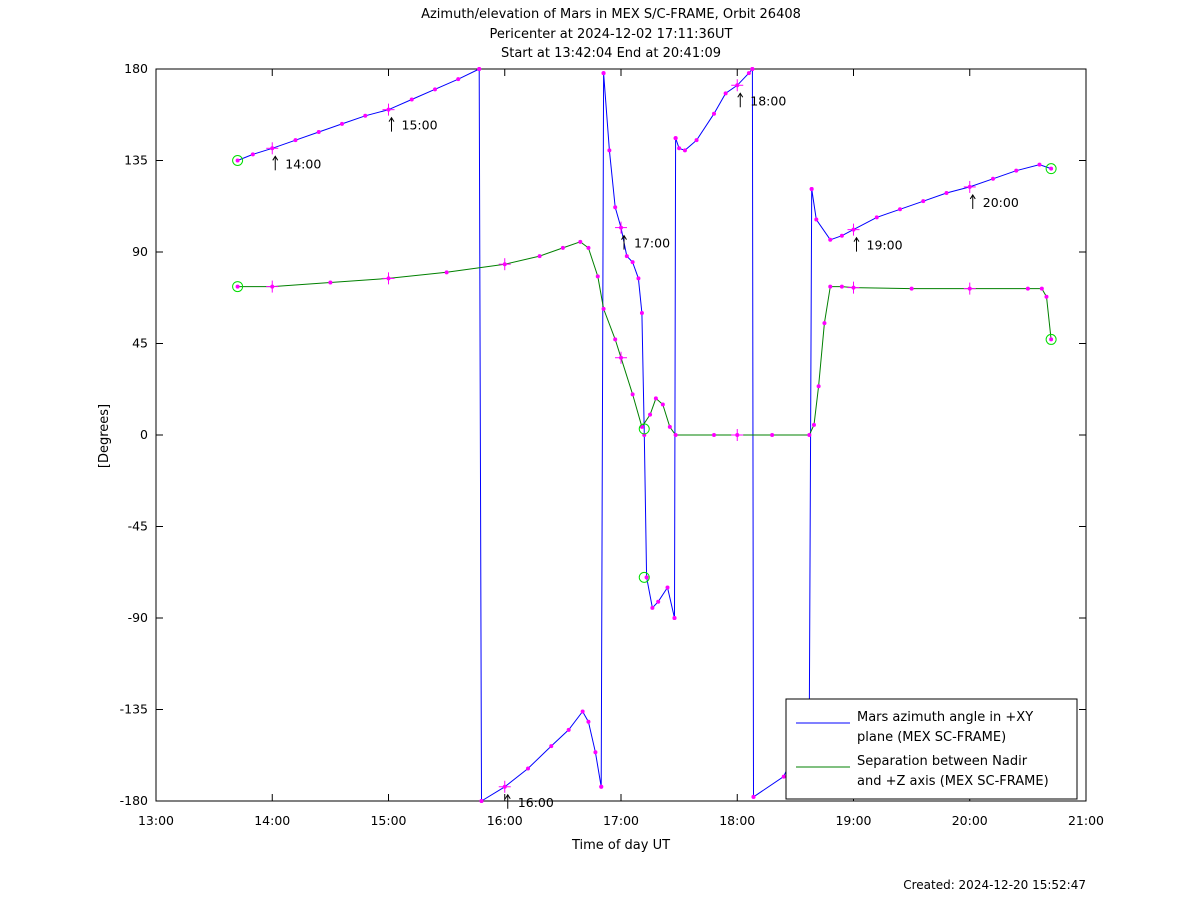  I want to click on time-label: 14:00, so click(303, 163).